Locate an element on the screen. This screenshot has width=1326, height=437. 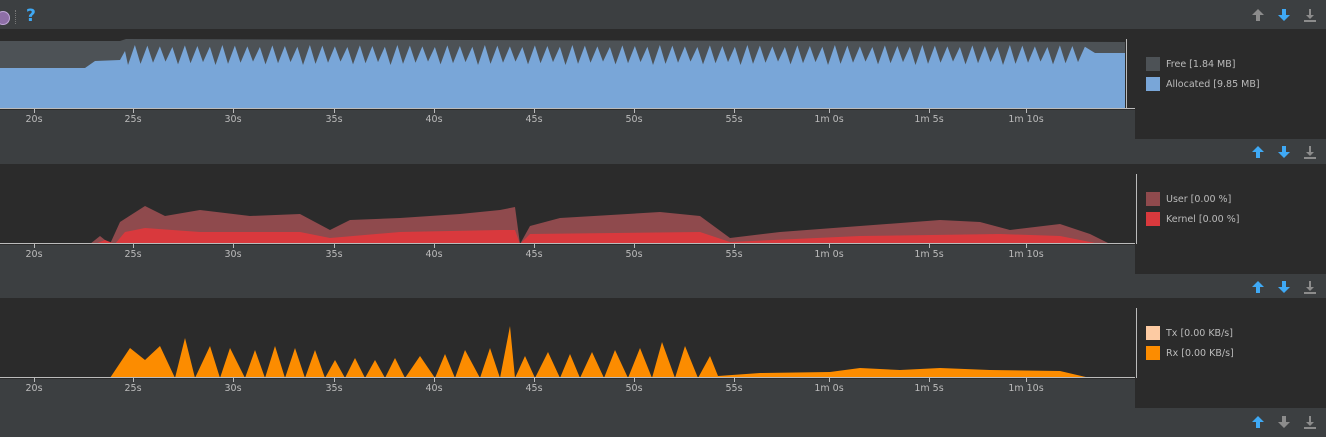
network-chart is located at coordinates (545, 352).